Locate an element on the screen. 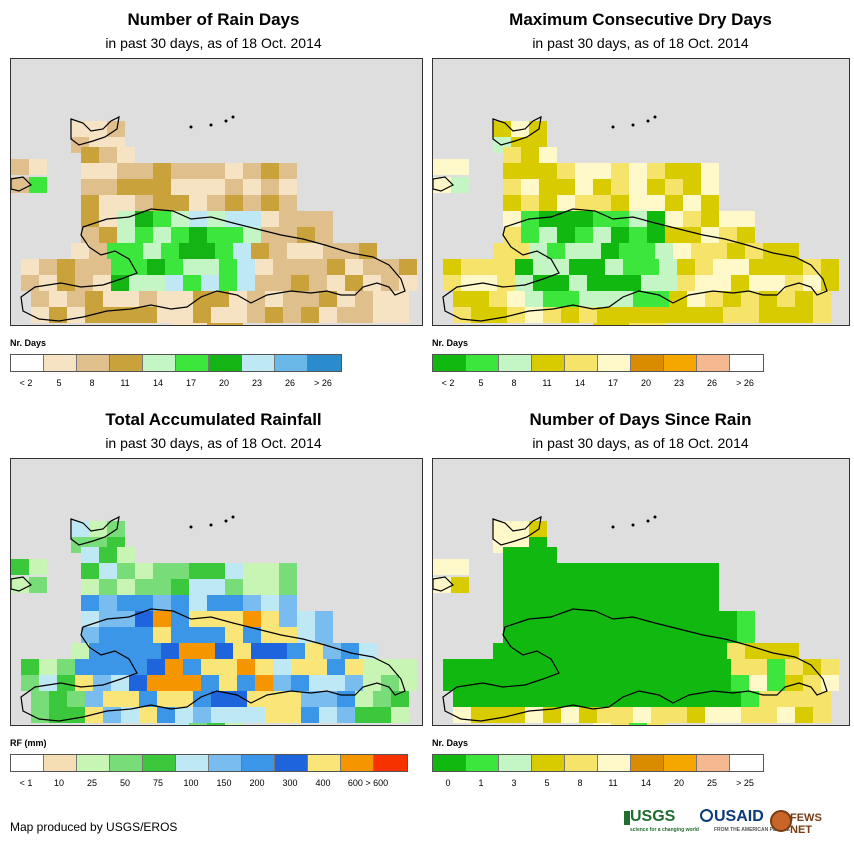 The height and width of the screenshot is (845, 854). legend-label: 300 is located at coordinates (290, 783).